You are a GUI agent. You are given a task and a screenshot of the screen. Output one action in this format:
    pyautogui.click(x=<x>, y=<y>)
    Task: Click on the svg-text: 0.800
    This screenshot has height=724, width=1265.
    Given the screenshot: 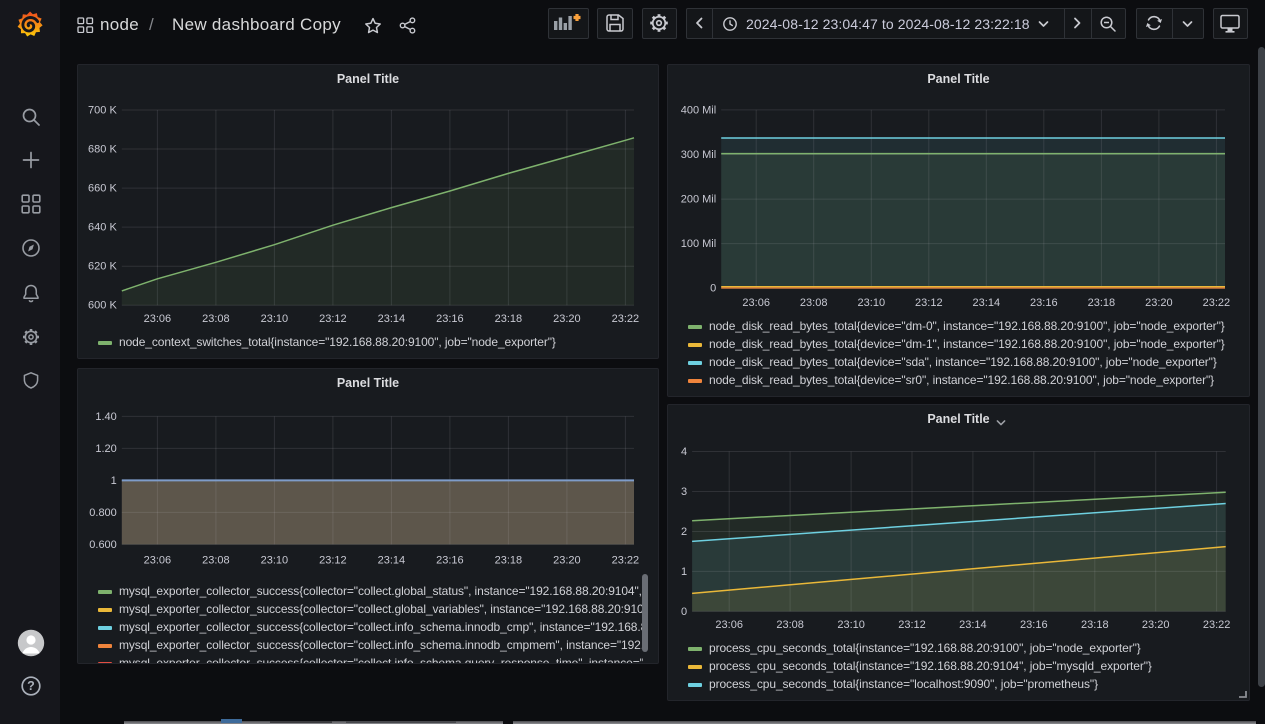 What is the action you would take?
    pyautogui.click(x=103, y=513)
    